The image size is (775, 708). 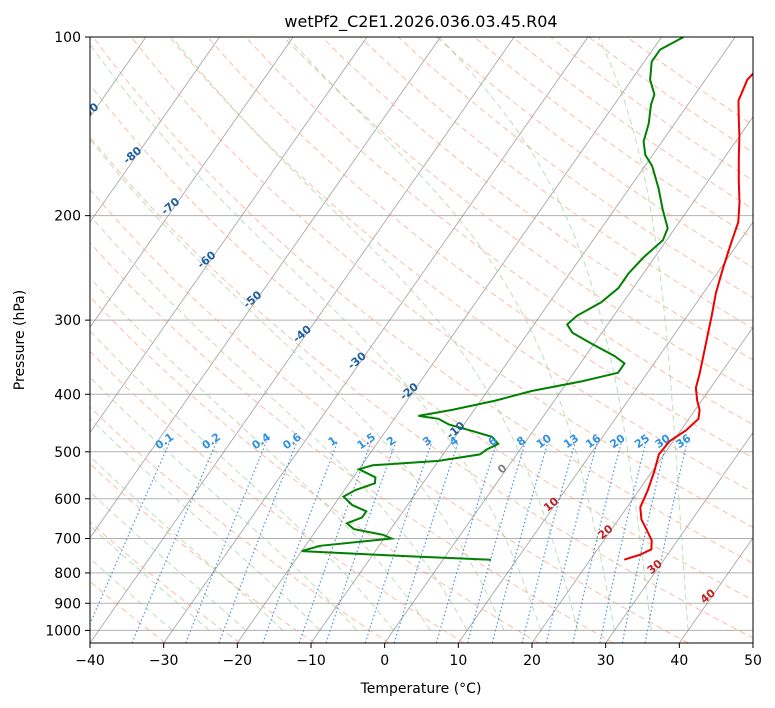 What do you see at coordinates (605, 532) in the screenshot?
I see `dry-adiabat-label: 20` at bounding box center [605, 532].